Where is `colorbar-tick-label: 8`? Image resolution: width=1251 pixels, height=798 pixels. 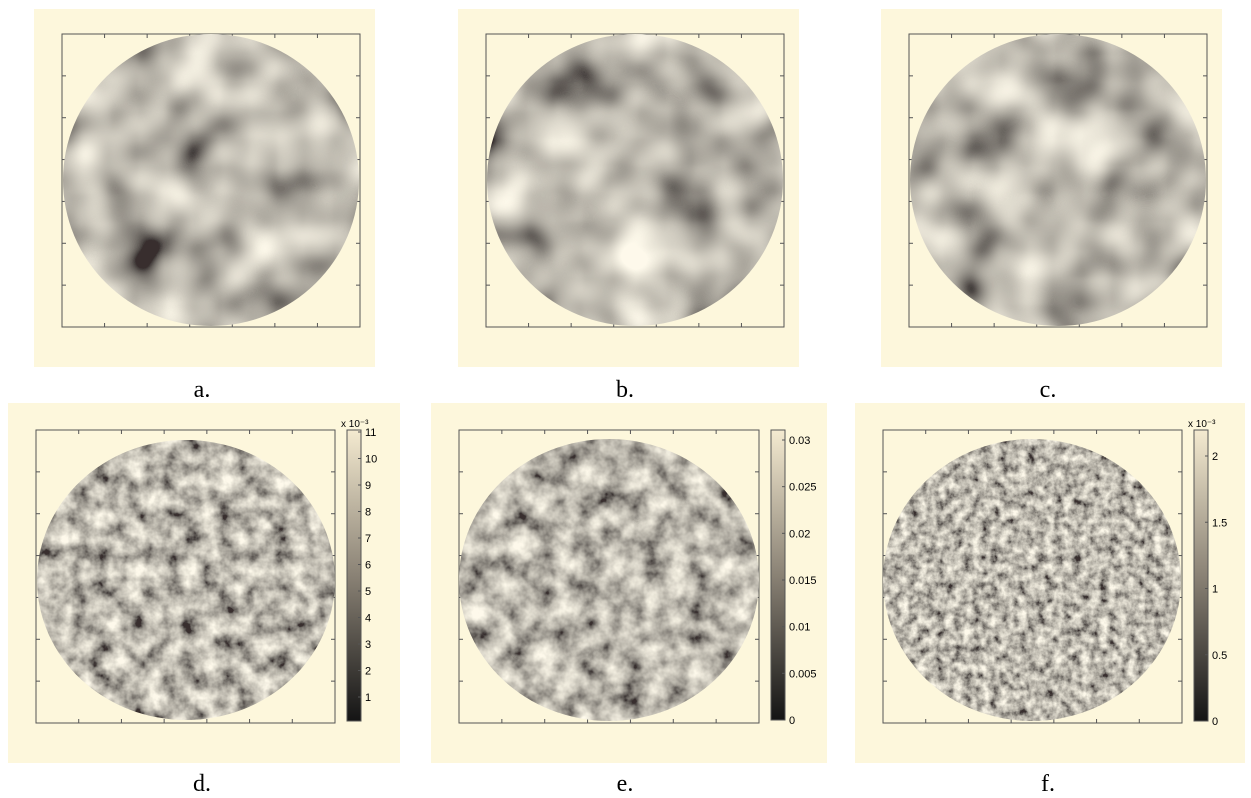
colorbar-tick-label: 8 is located at coordinates (368, 513).